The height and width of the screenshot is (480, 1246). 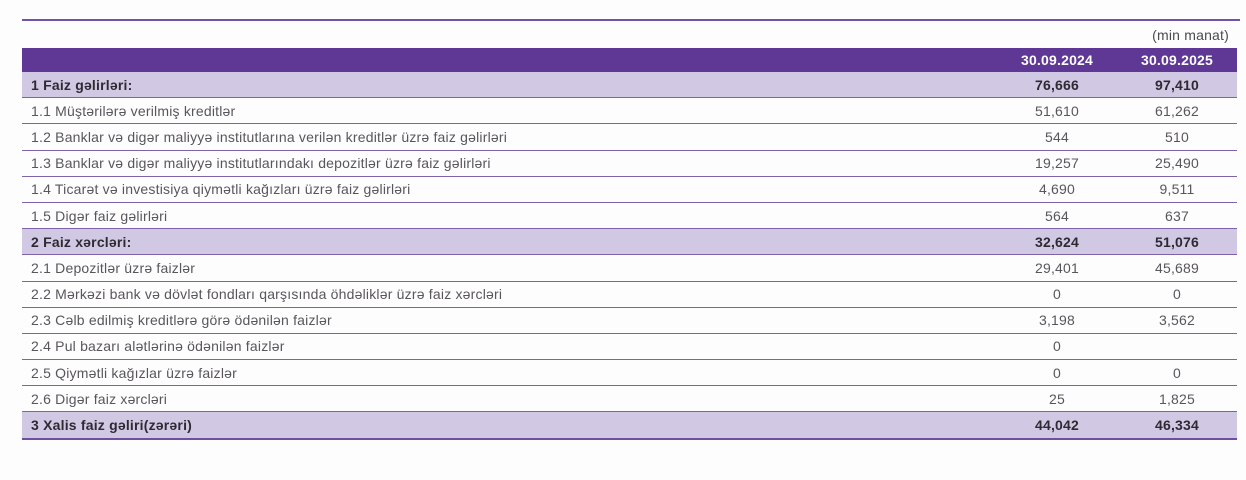 What do you see at coordinates (1177, 163) in the screenshot?
I see `value-2025: 25,490` at bounding box center [1177, 163].